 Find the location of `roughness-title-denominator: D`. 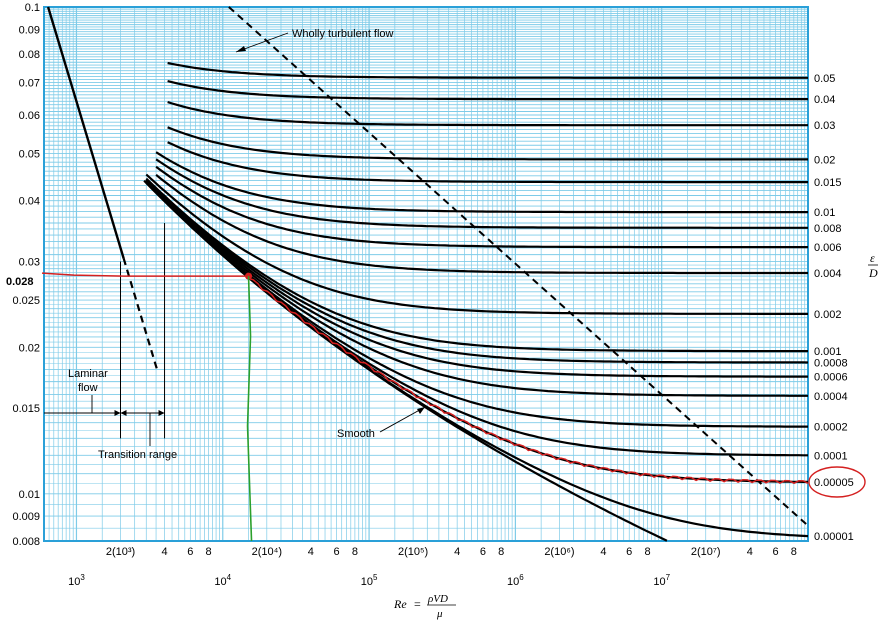

roughness-title-denominator: D is located at coordinates (873, 273).